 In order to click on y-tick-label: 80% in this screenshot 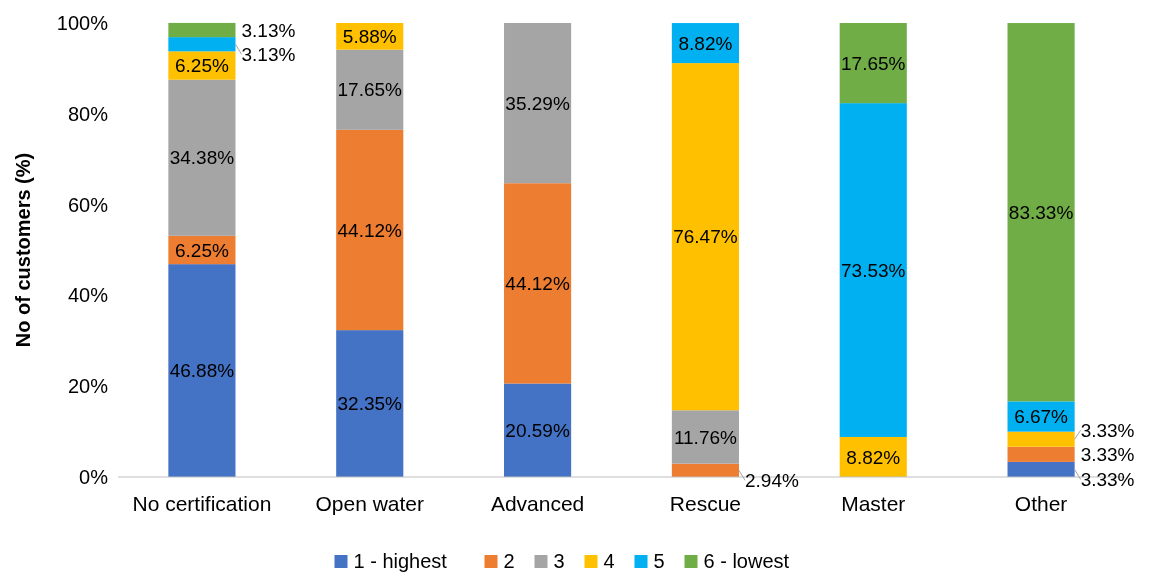, I will do `click(88, 113)`.